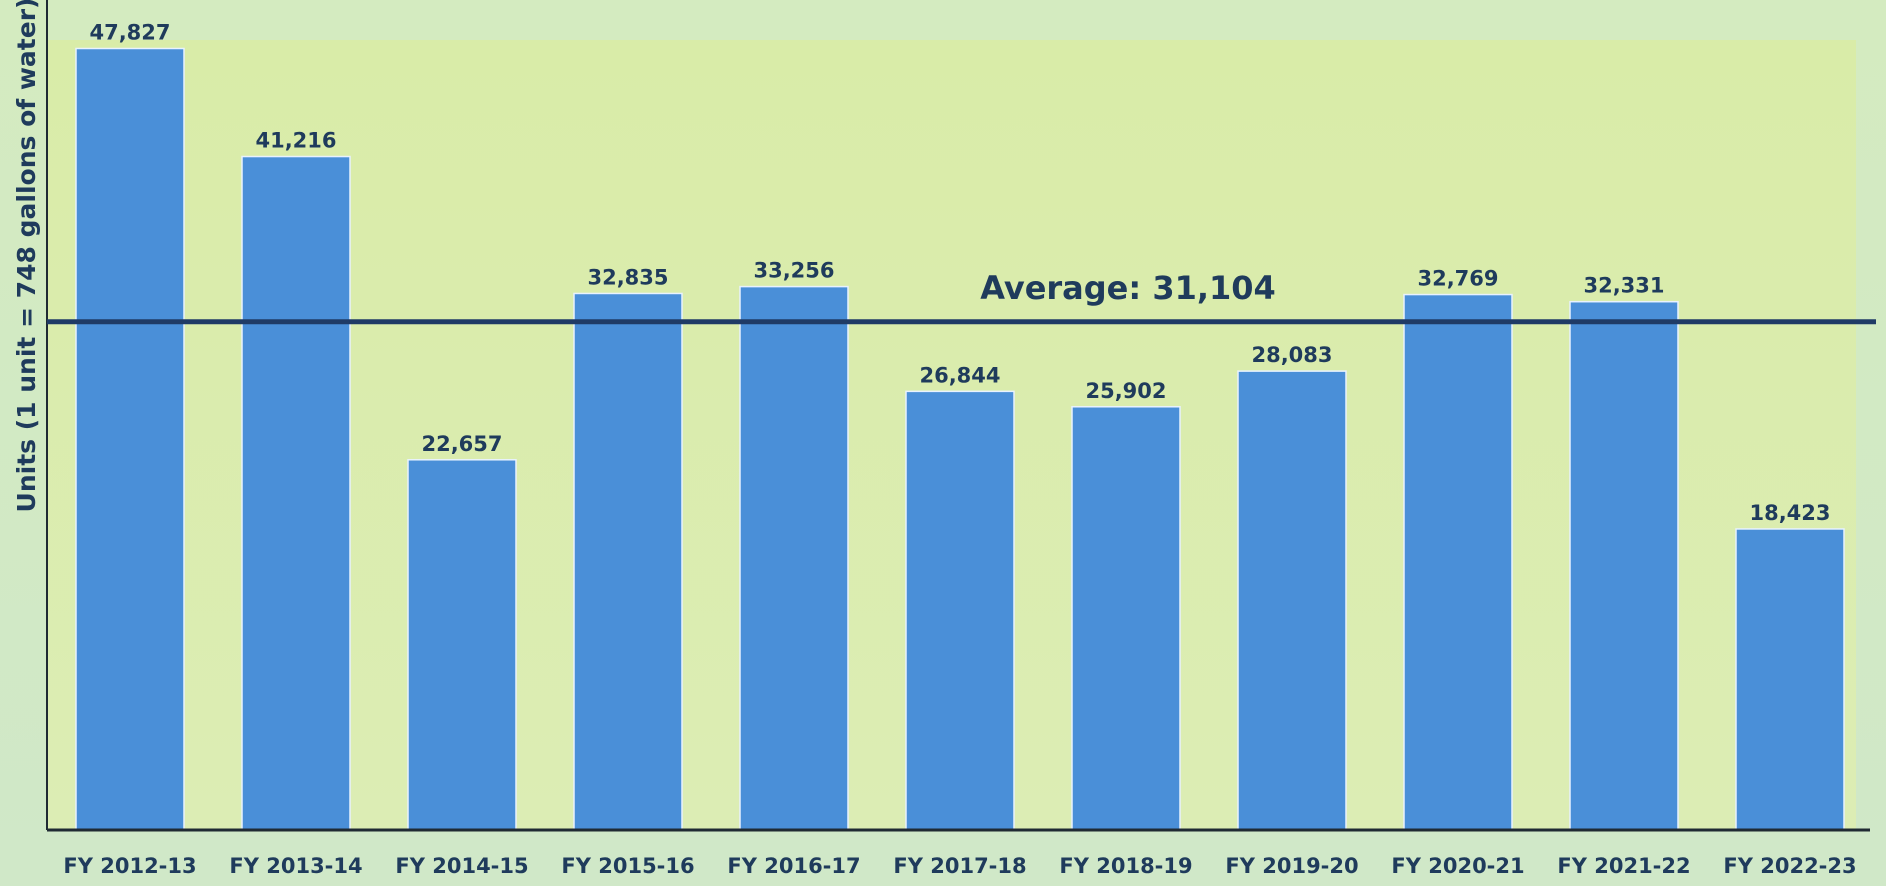 The image size is (1886, 886). What do you see at coordinates (129, 33) in the screenshot?
I see `value-label: 47,827` at bounding box center [129, 33].